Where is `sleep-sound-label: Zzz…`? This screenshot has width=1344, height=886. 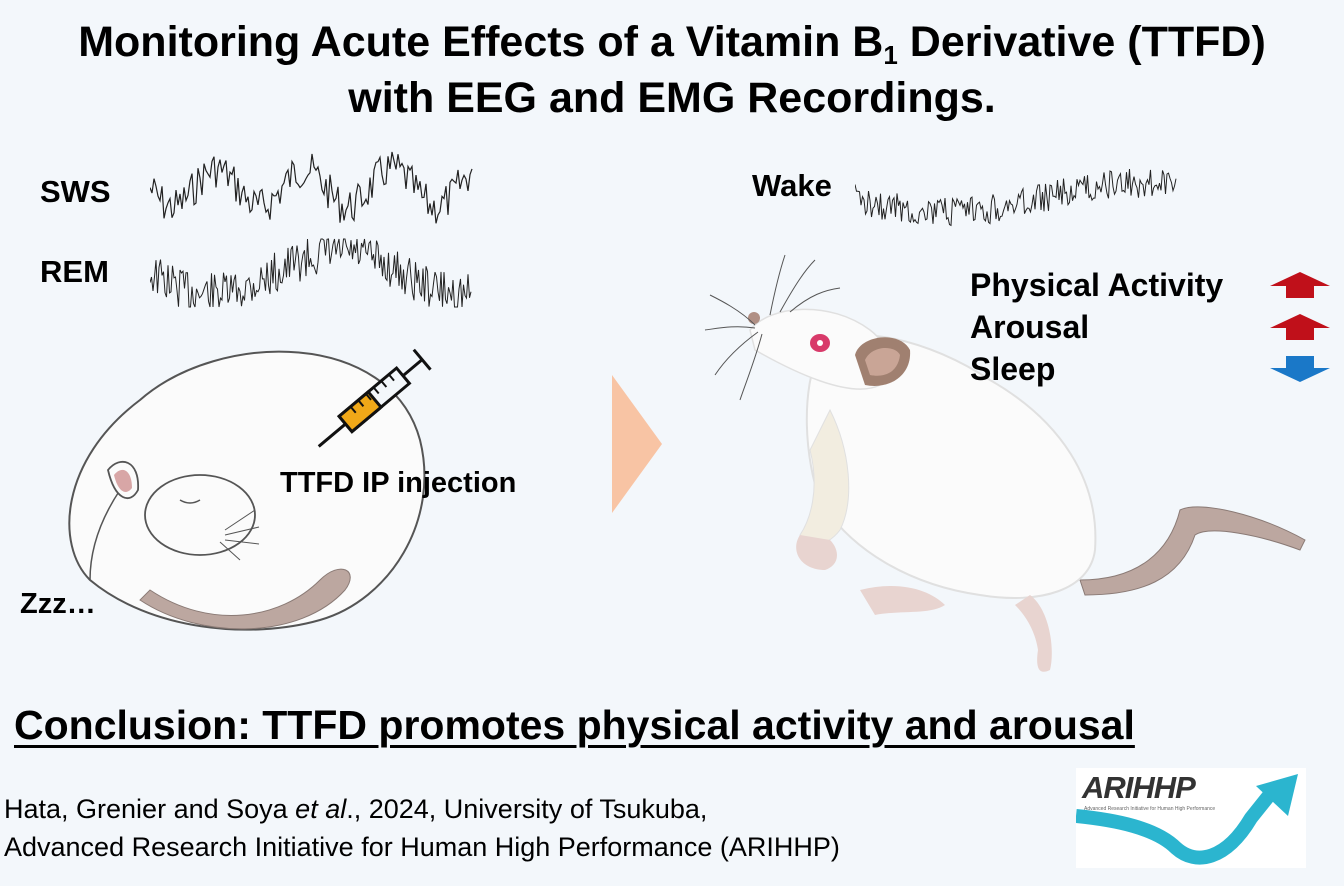
sleep-sound-label: Zzz… is located at coordinates (58, 604).